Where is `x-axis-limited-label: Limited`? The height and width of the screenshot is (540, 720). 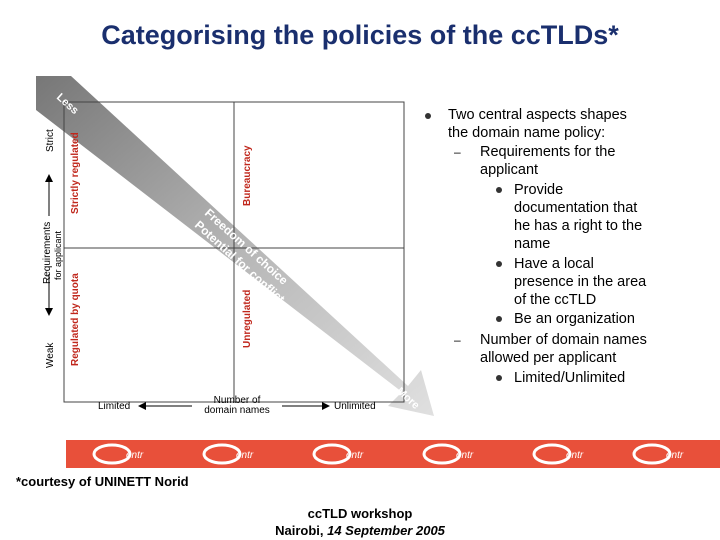 x-axis-limited-label: Limited is located at coordinates (114, 406).